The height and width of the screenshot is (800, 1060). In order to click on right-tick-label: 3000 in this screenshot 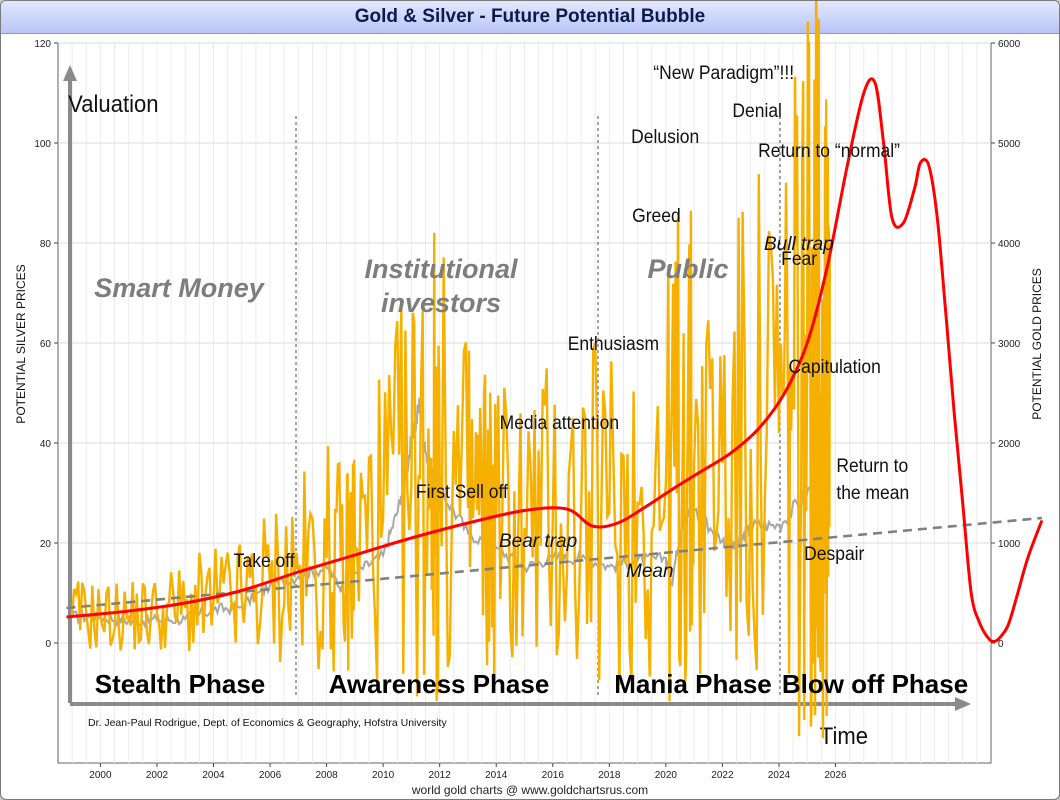, I will do `click(1009, 344)`.